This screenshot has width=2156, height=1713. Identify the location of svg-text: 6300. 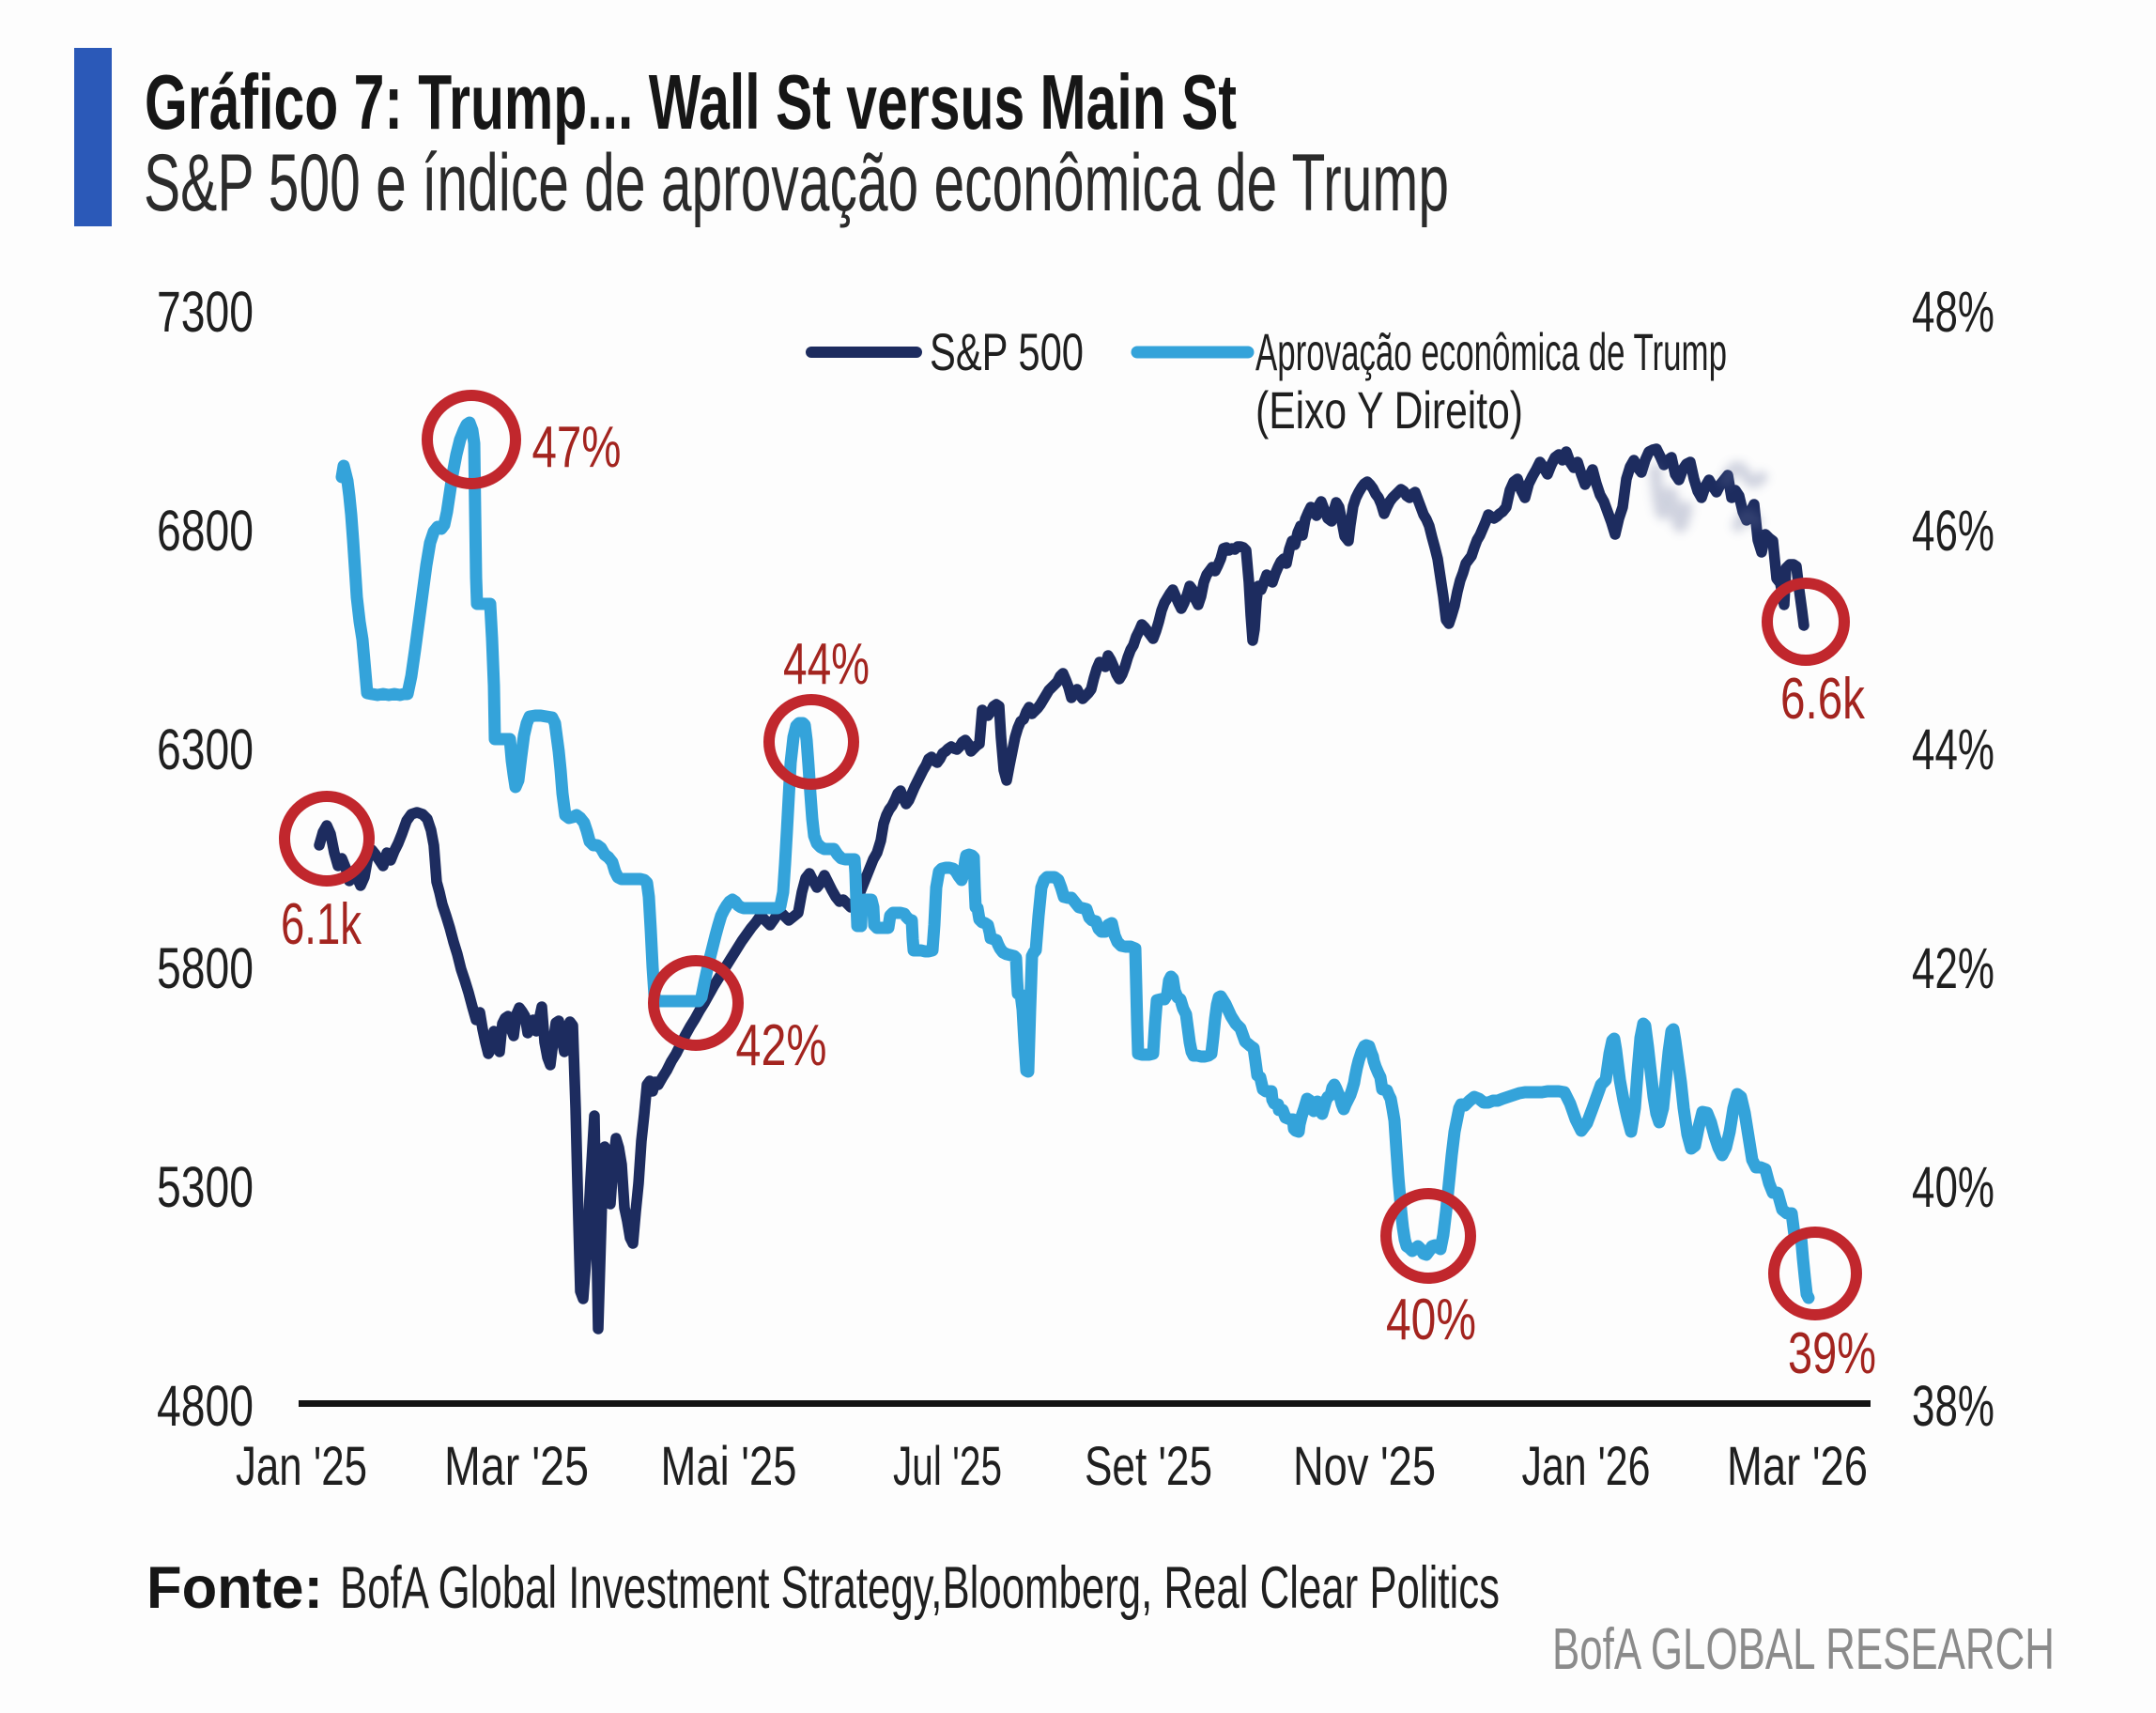
(205, 749).